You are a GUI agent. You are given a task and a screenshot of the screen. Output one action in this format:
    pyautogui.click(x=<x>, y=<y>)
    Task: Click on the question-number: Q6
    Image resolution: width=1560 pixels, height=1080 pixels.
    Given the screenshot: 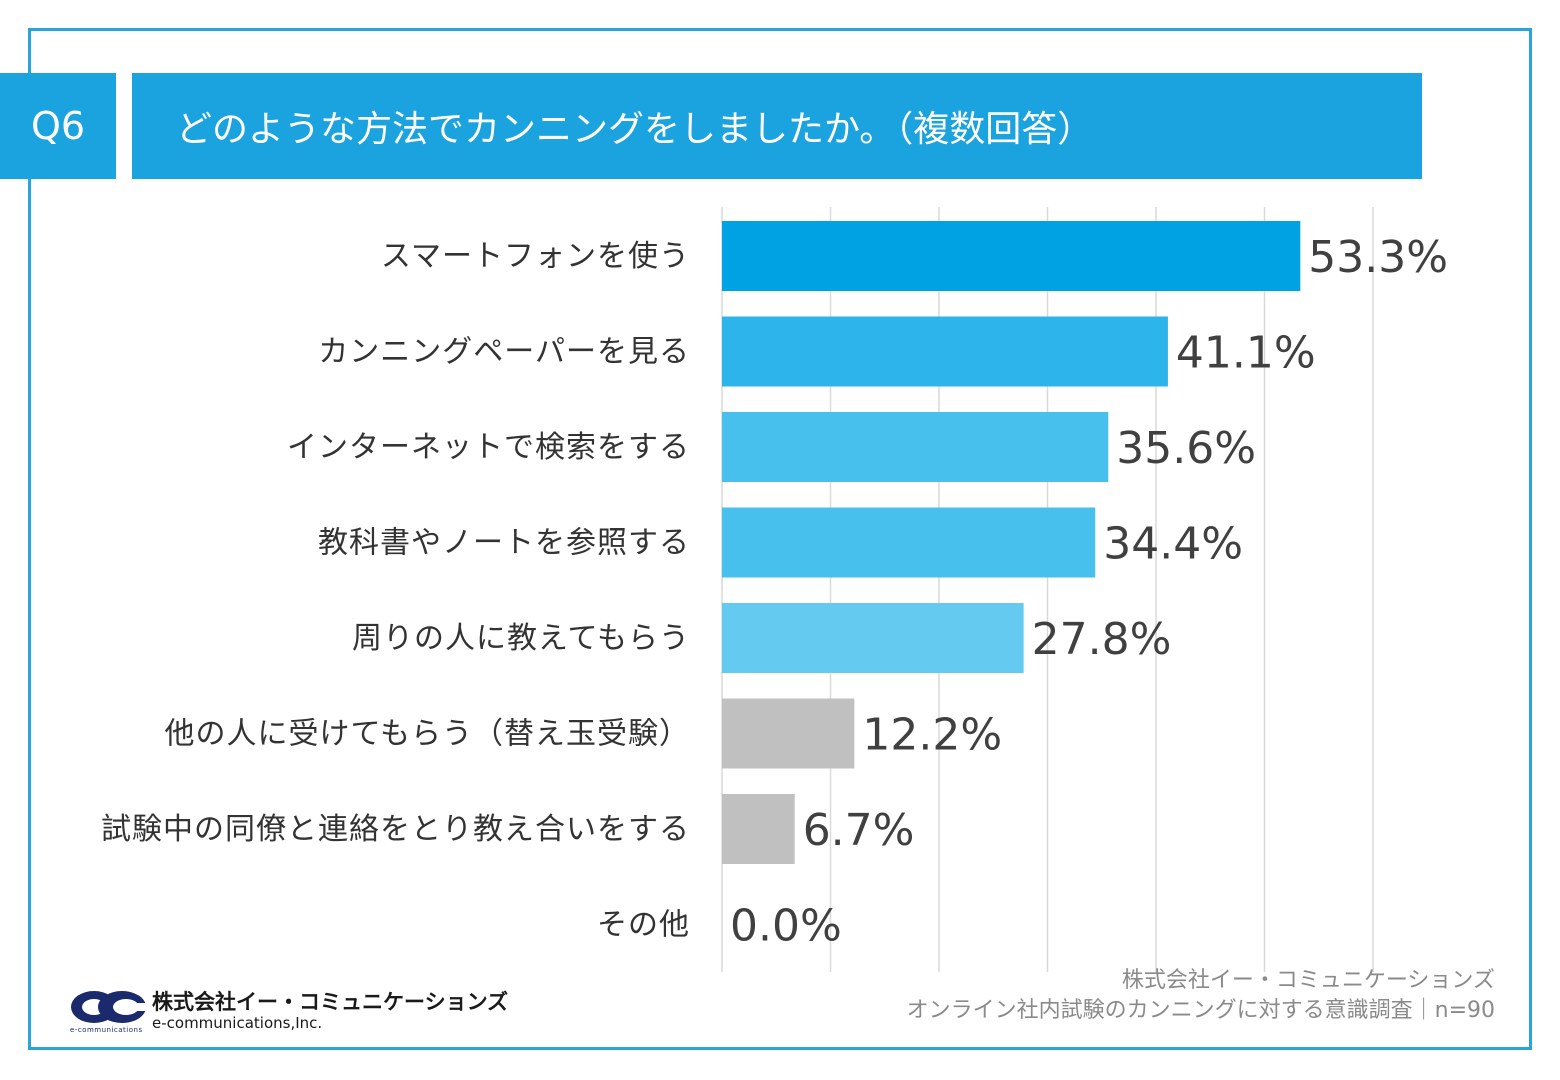 What is the action you would take?
    pyautogui.click(x=58, y=126)
    